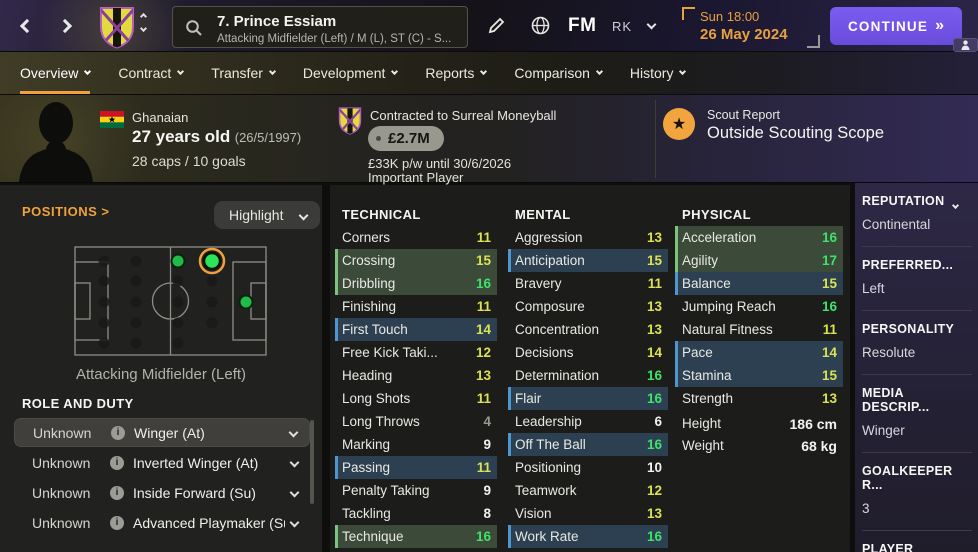 This screenshot has width=978, height=552. Describe the element at coordinates (497, 25) in the screenshot. I see `edit-icon` at that location.